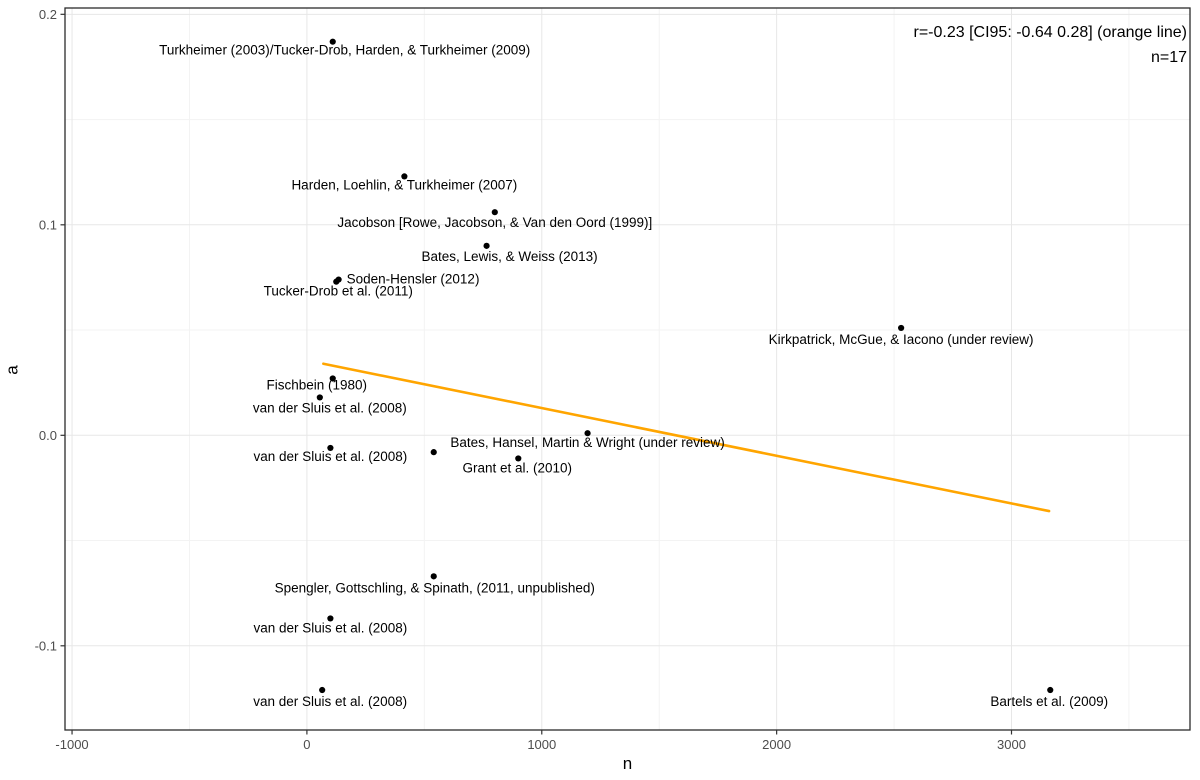  I want to click on point-label: Grant et al. (2010), so click(518, 467).